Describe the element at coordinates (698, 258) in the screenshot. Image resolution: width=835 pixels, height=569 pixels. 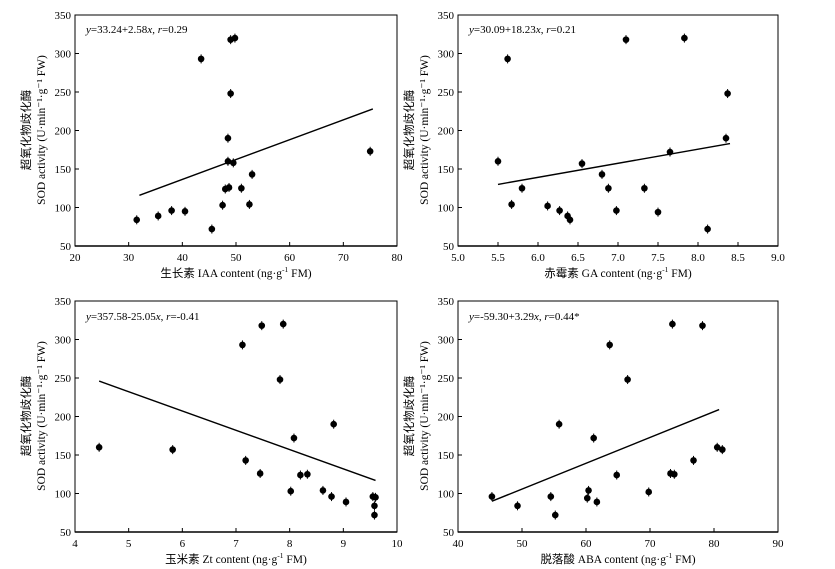
I see `x-tick-label: 8.0` at that location.